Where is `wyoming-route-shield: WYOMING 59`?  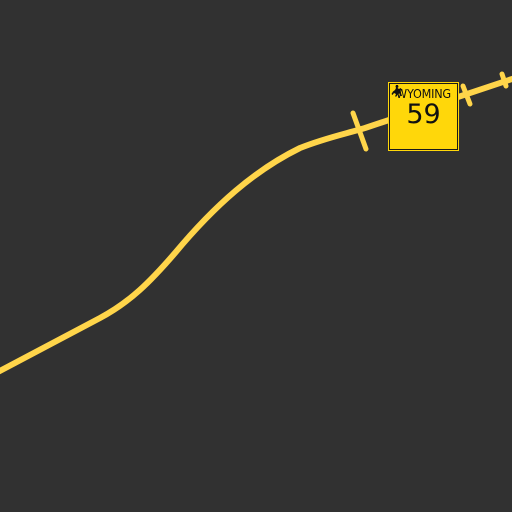
wyoming-route-shield: WYOMING 59 is located at coordinates (423, 116).